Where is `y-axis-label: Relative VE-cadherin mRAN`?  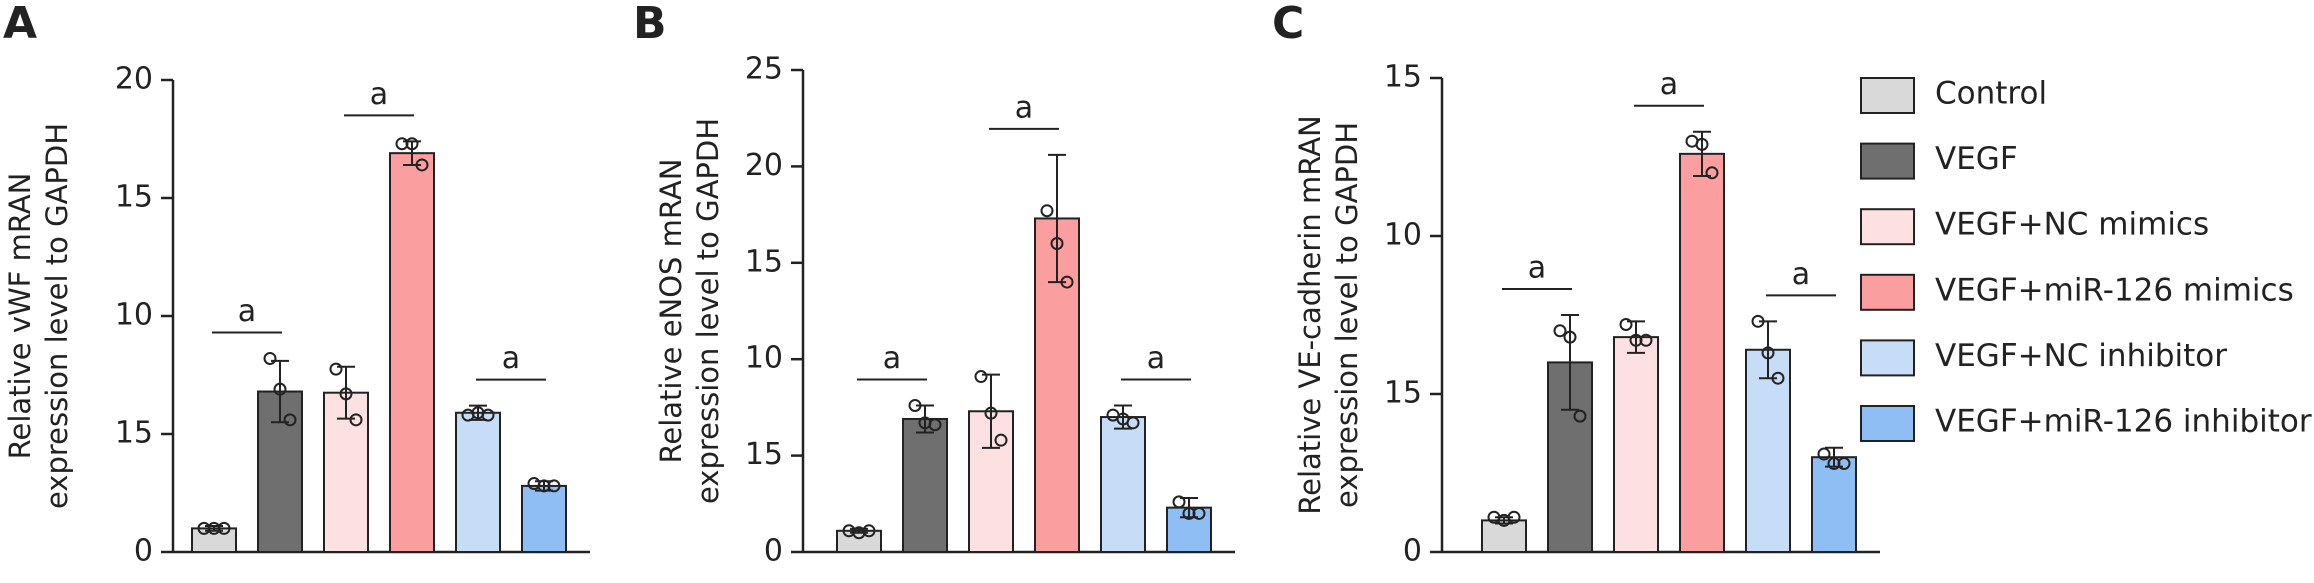
y-axis-label: Relative VE-cadherin mRAN is located at coordinates (1310, 314).